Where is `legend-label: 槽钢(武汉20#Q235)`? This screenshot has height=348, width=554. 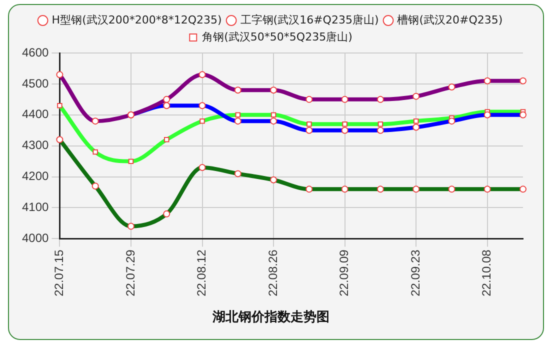
legend-label: 槽钢(武汉20#Q235) is located at coordinates (450, 19).